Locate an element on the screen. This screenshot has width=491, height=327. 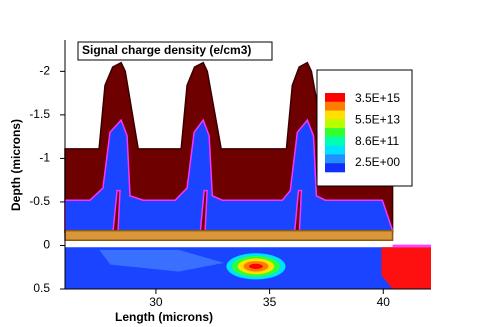
x-tick-label: 35 is located at coordinates (270, 302).